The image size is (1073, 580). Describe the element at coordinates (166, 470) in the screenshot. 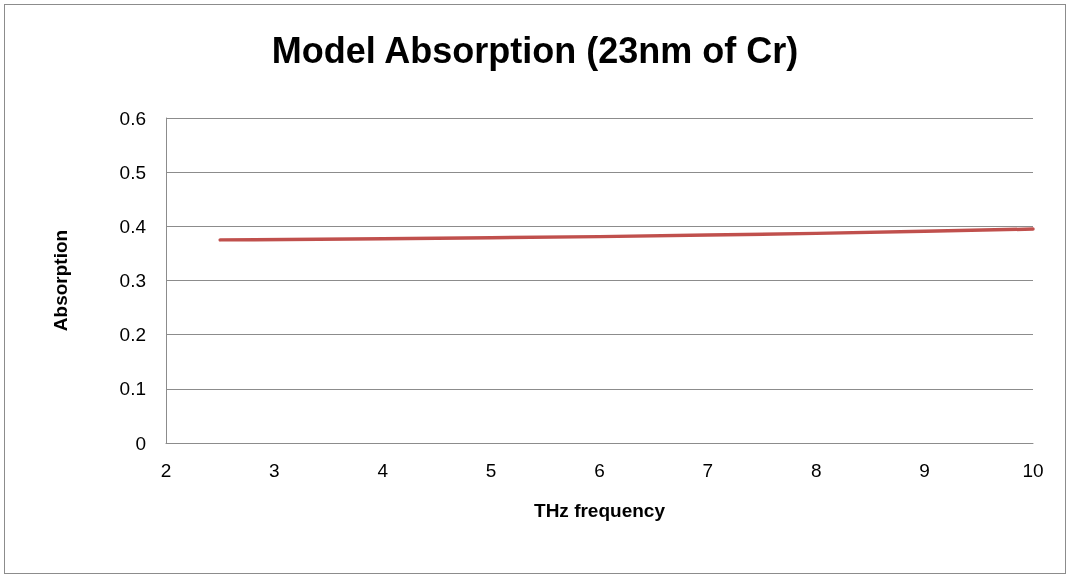

I see `x-tick-label: 2` at that location.